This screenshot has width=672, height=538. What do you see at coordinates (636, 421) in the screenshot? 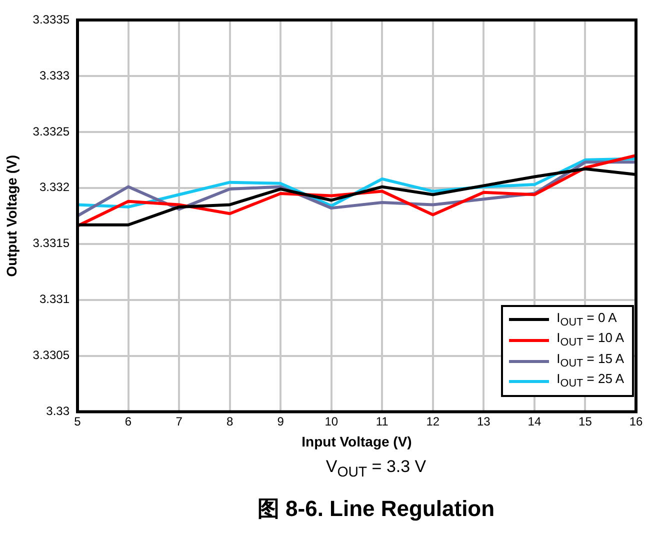
I see `x-tick-label: 16` at bounding box center [636, 421].